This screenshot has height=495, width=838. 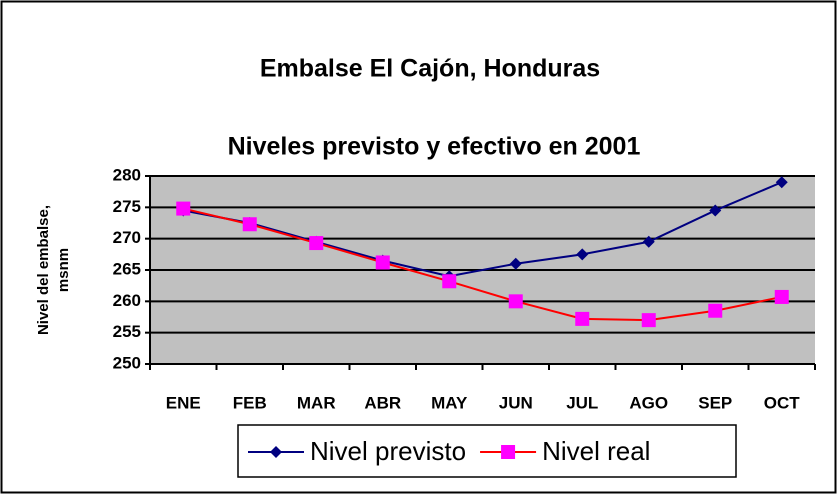 I want to click on x-tick-label: JUN, so click(x=516, y=402).